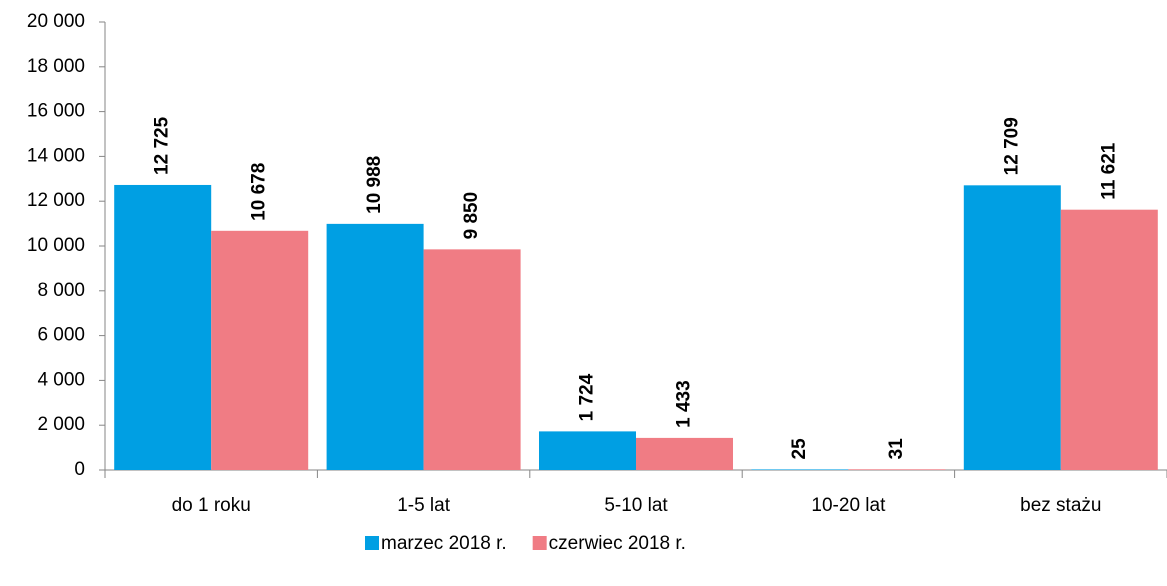 The height and width of the screenshot is (586, 1167). Describe the element at coordinates (61, 424) in the screenshot. I see `y-tick-label: 2 000` at that location.